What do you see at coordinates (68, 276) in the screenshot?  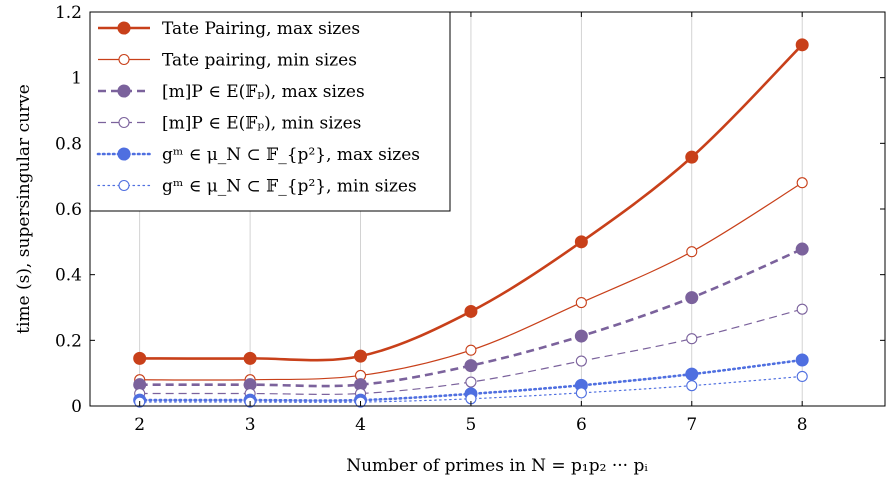 I see `y-tick-label: 0.4` at bounding box center [68, 276].